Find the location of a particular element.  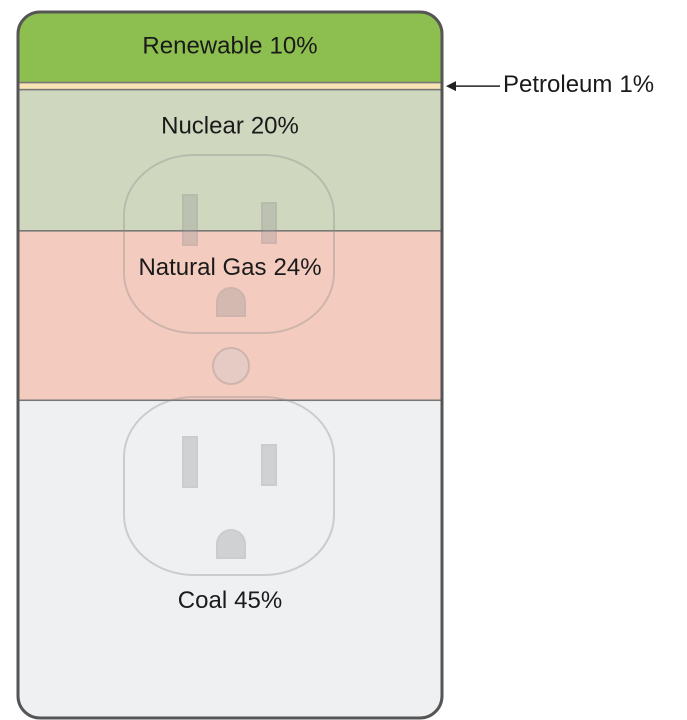

category-name: Nuclear is located at coordinates (202, 126).